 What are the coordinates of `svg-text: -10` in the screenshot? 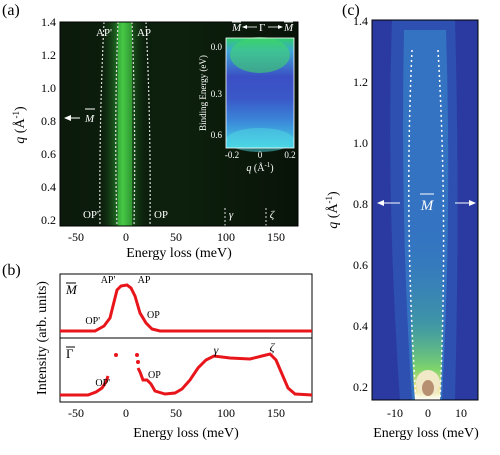 It's located at (395, 413).